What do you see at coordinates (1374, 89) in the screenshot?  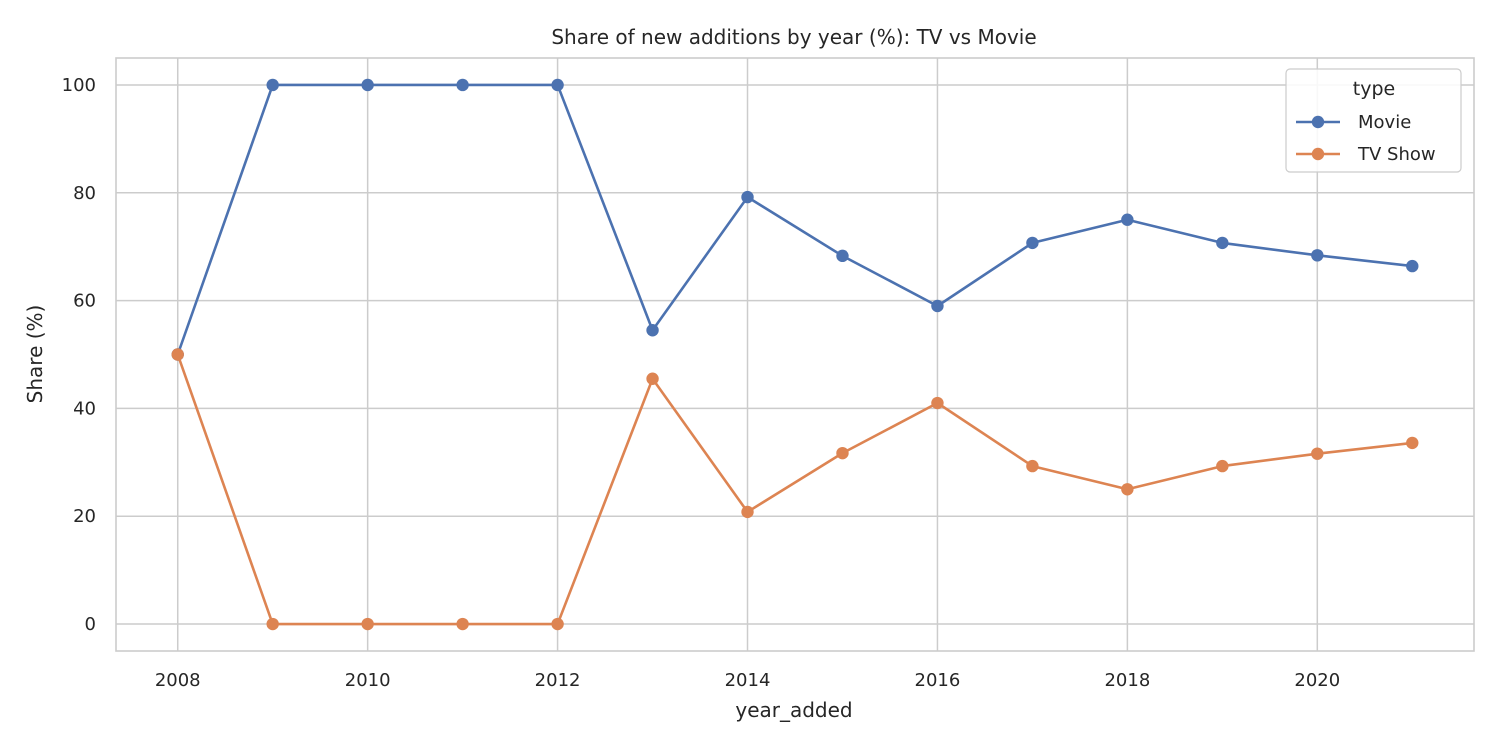 I see `legend-title: type` at bounding box center [1374, 89].